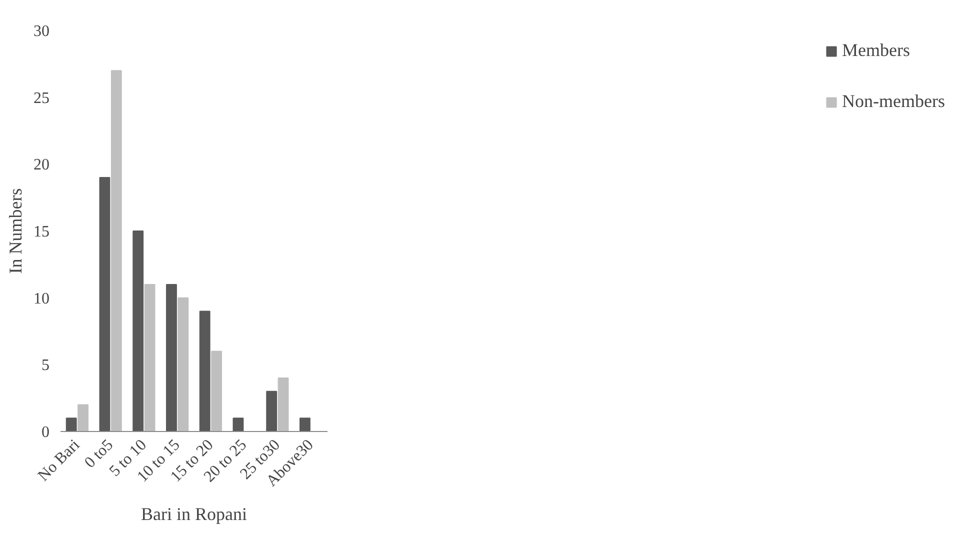  I want to click on x-axis-title: Bari in Ropani, so click(194, 514).